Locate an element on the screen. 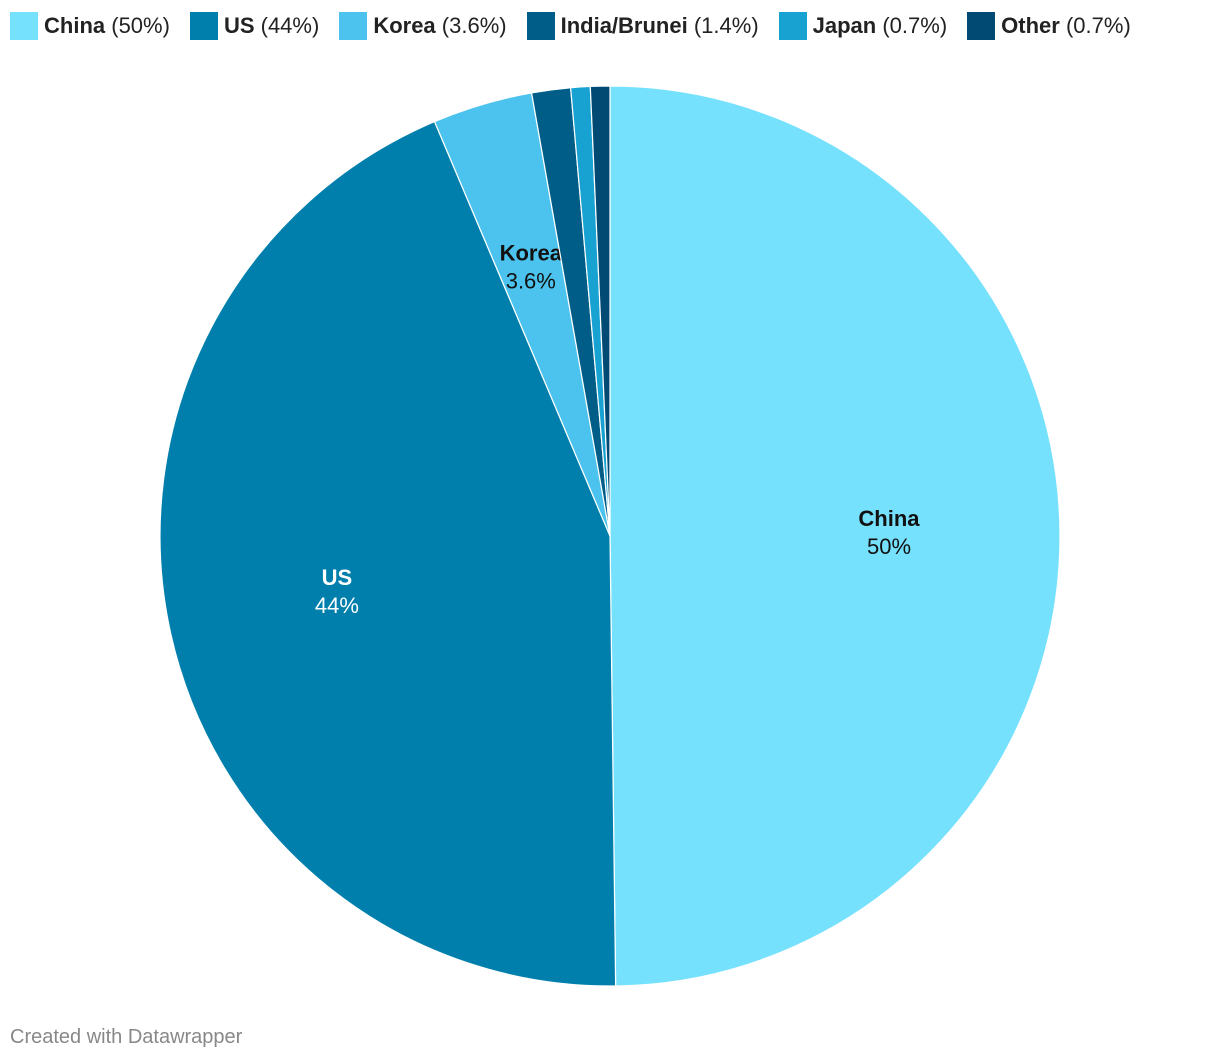 This screenshot has width=1220, height=1062. slice-value: 3.6% is located at coordinates (531, 280).